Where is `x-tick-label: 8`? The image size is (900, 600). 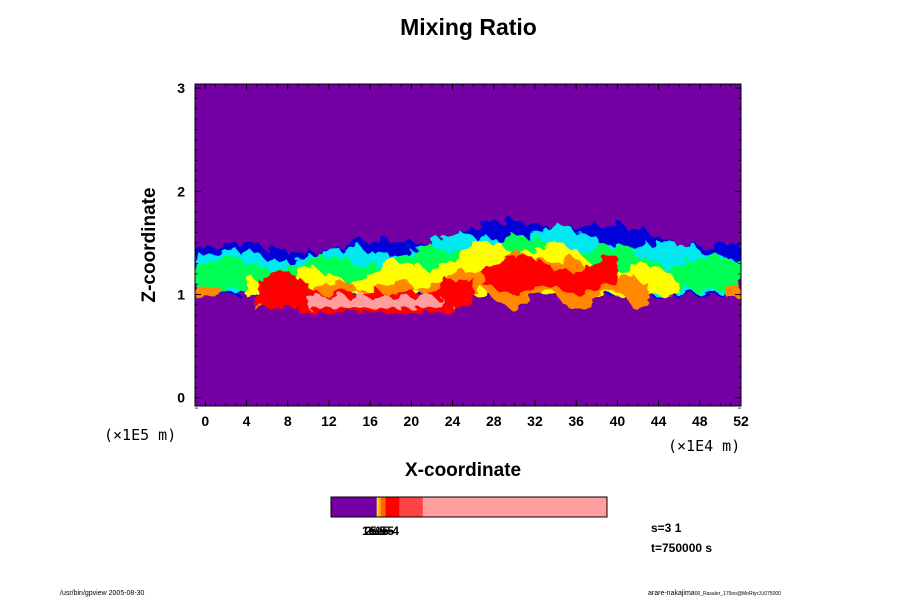 x-tick-label: 8 is located at coordinates (288, 421).